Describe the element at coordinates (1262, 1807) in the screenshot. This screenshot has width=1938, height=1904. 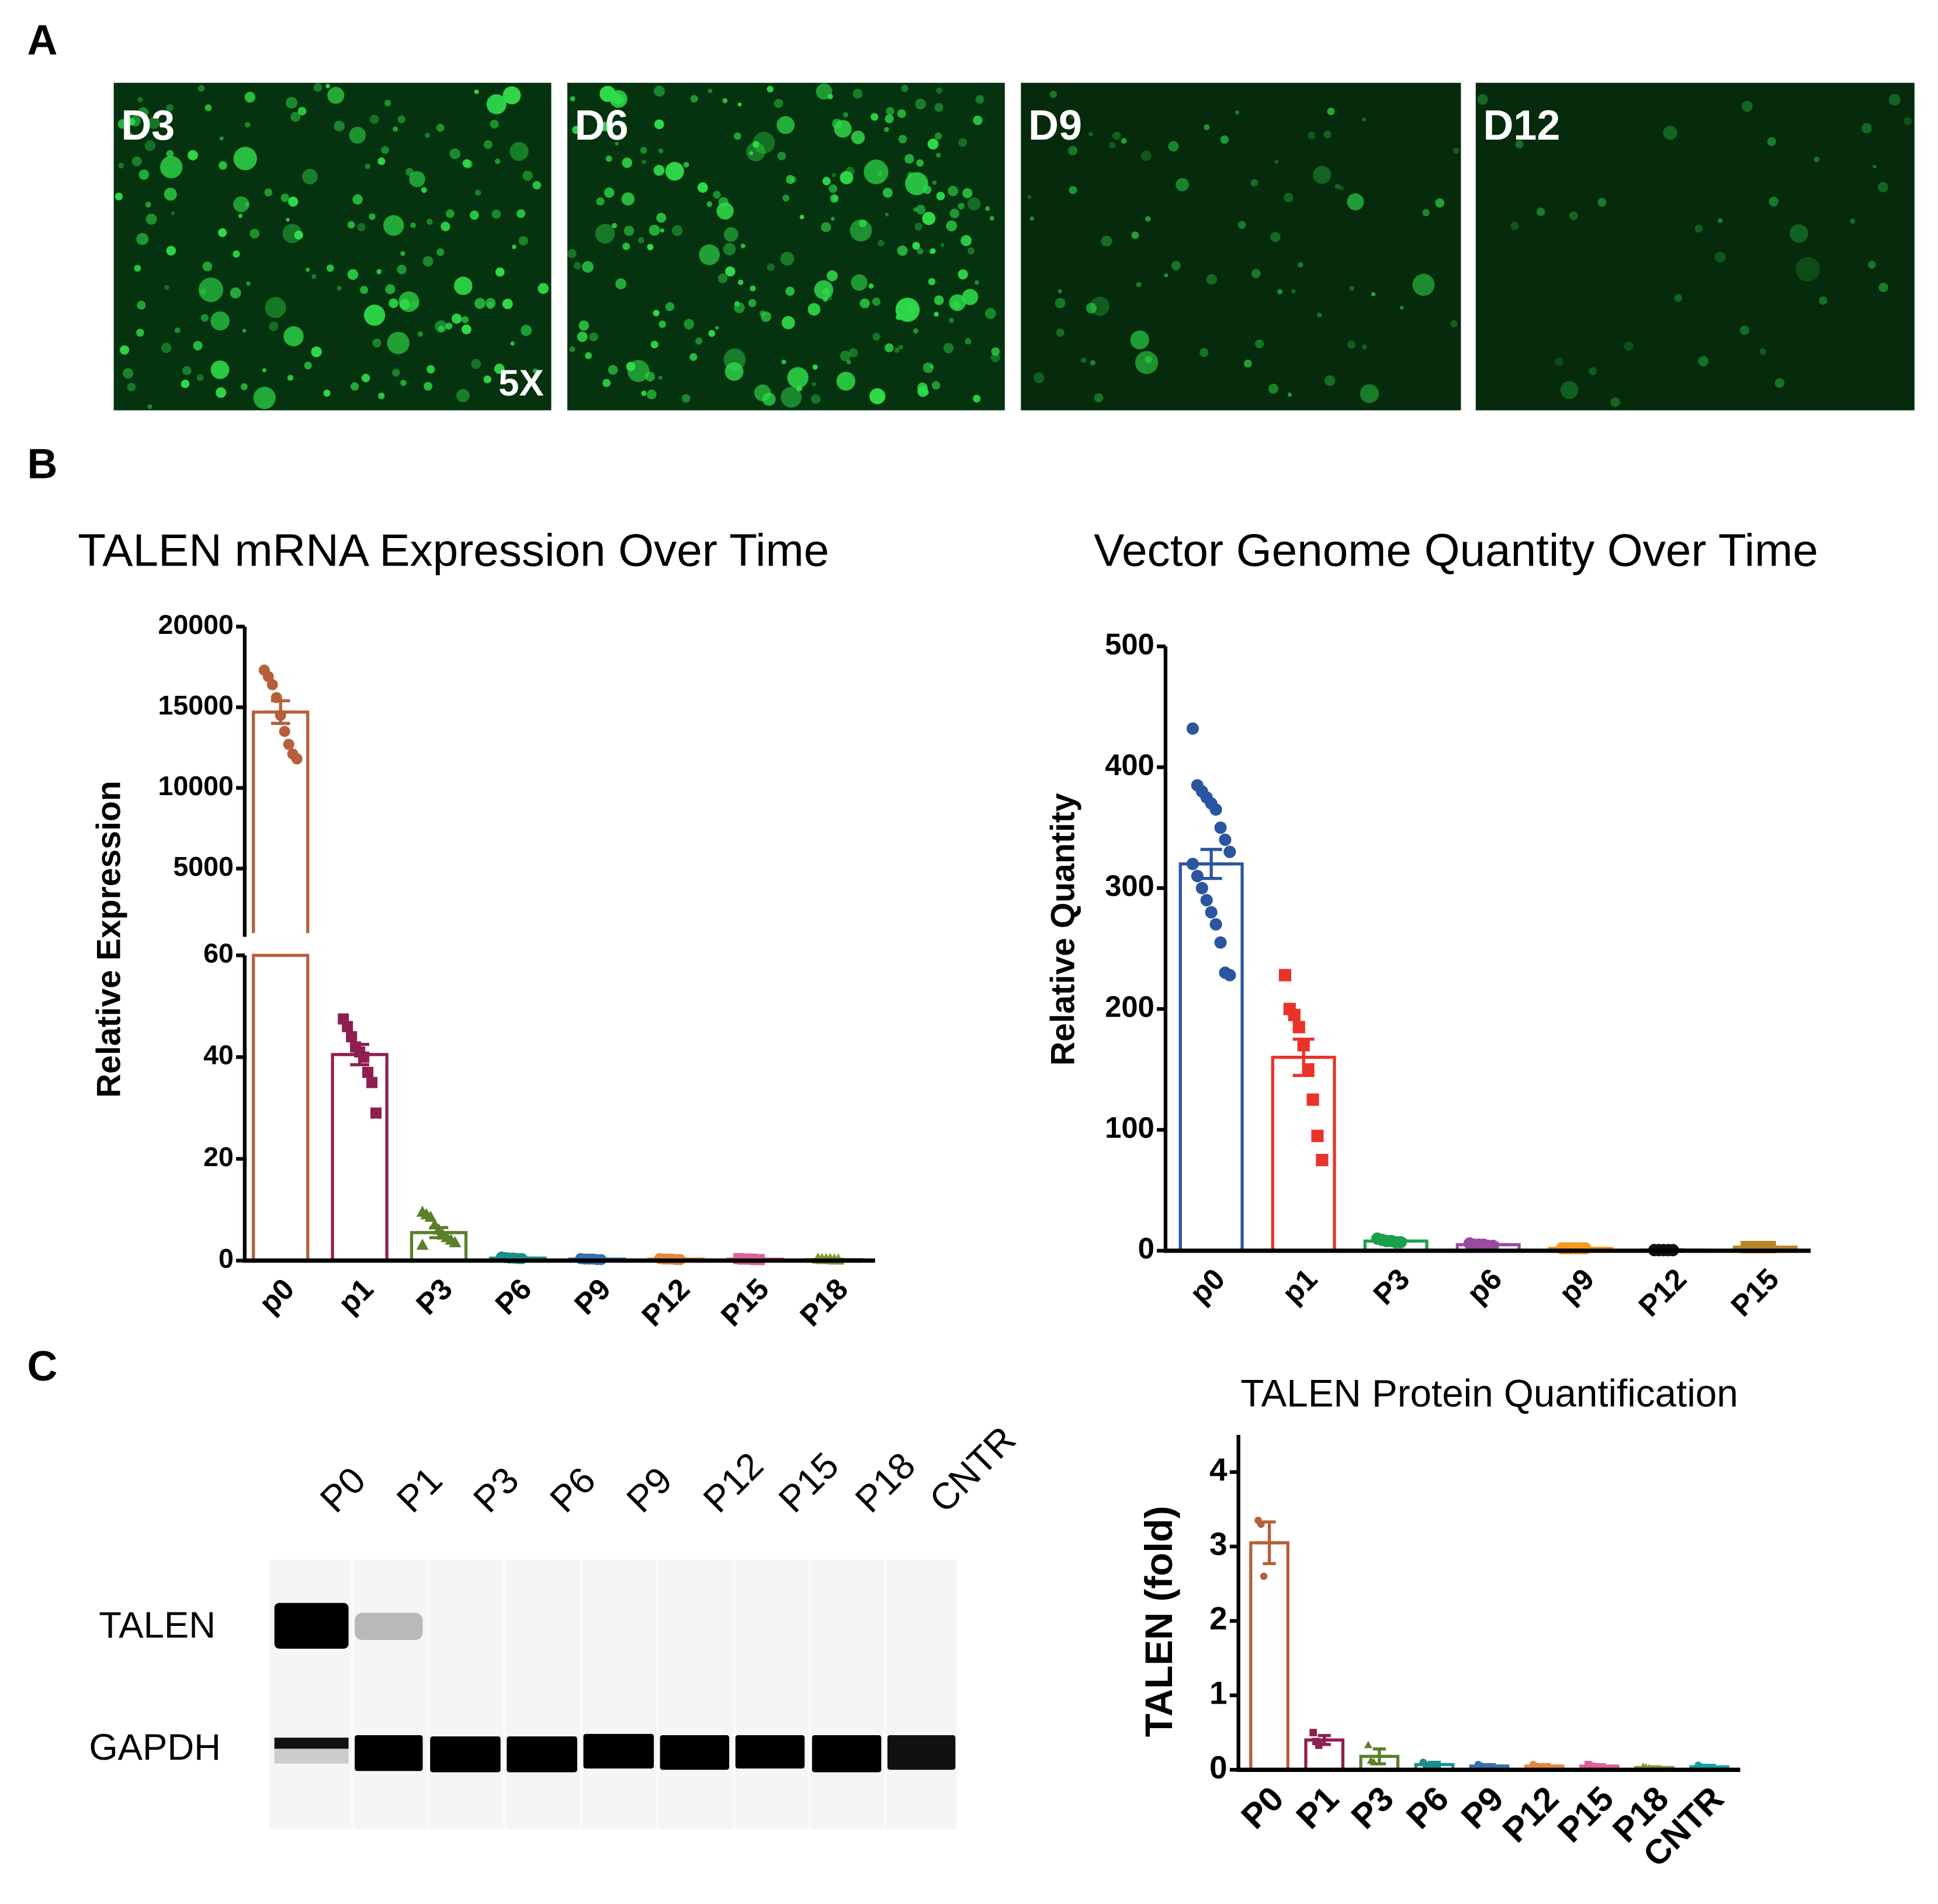
I see `x-tick-label: P0` at that location.